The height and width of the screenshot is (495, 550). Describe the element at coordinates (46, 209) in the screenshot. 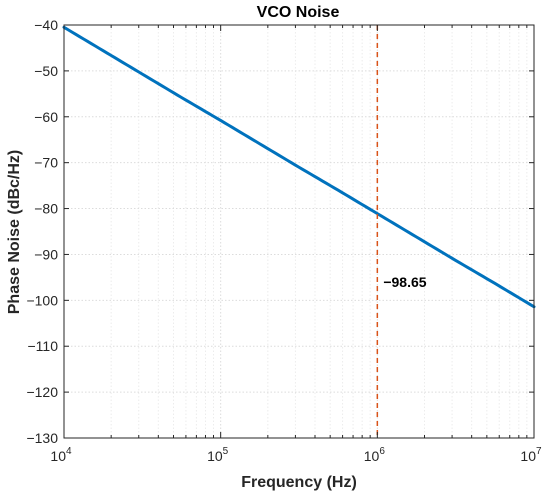

I see `y-tick-label: −80` at that location.